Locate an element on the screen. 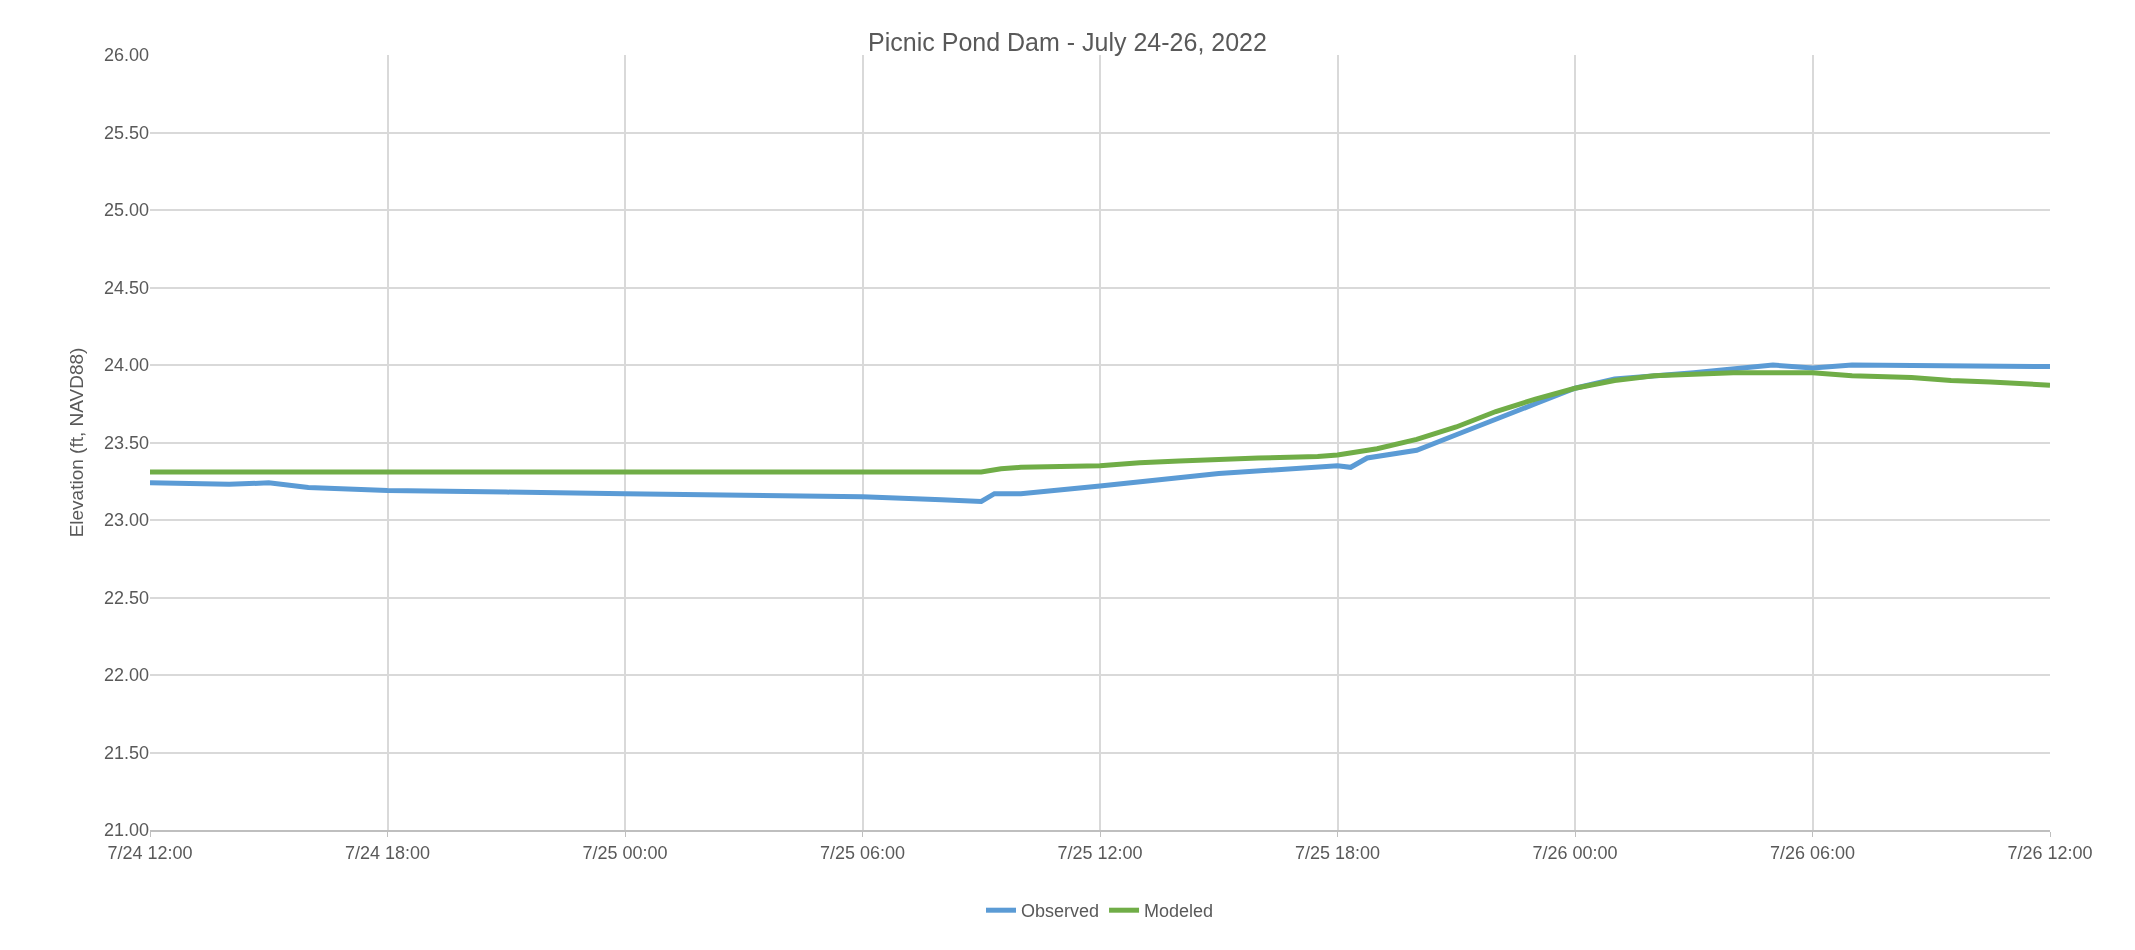 Image resolution: width=2135 pixels, height=950 pixels. x-tick-label: 7/26 06:00 is located at coordinates (1812, 852).